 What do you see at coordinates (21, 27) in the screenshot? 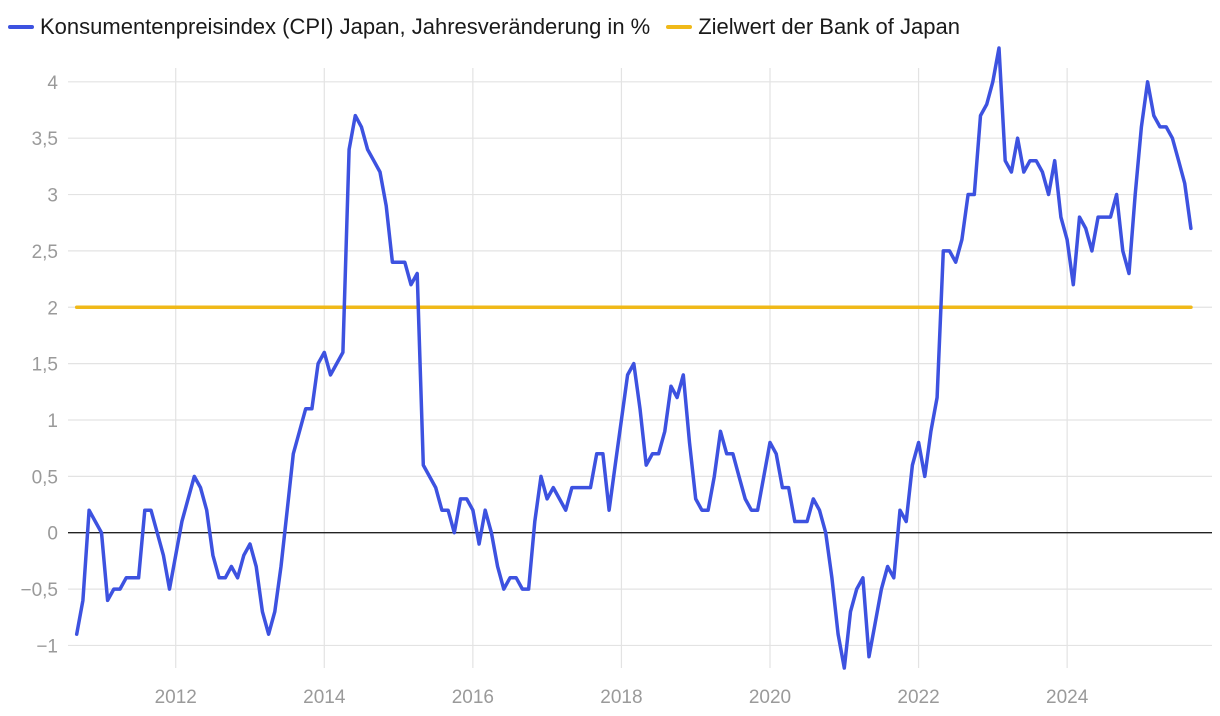
I see `legend-swatch-cpi` at bounding box center [21, 27].